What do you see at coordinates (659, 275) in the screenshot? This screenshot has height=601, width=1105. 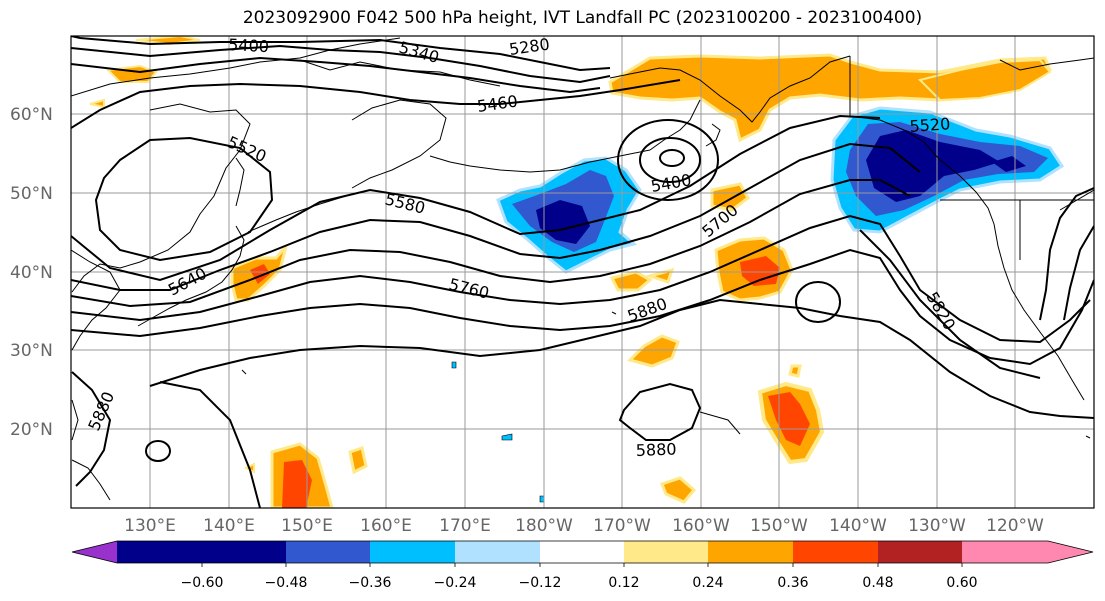 I see `subtropical-positive-c` at bounding box center [659, 275].